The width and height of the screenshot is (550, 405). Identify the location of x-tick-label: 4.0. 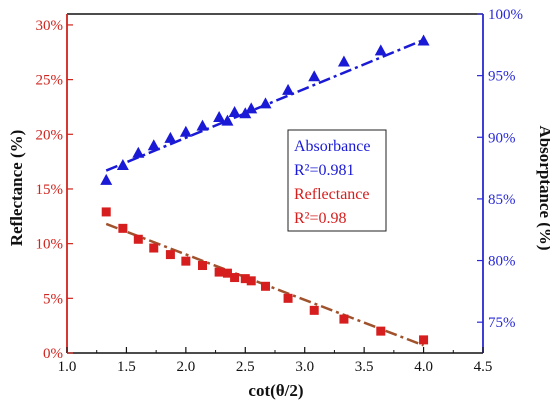
(423, 367).